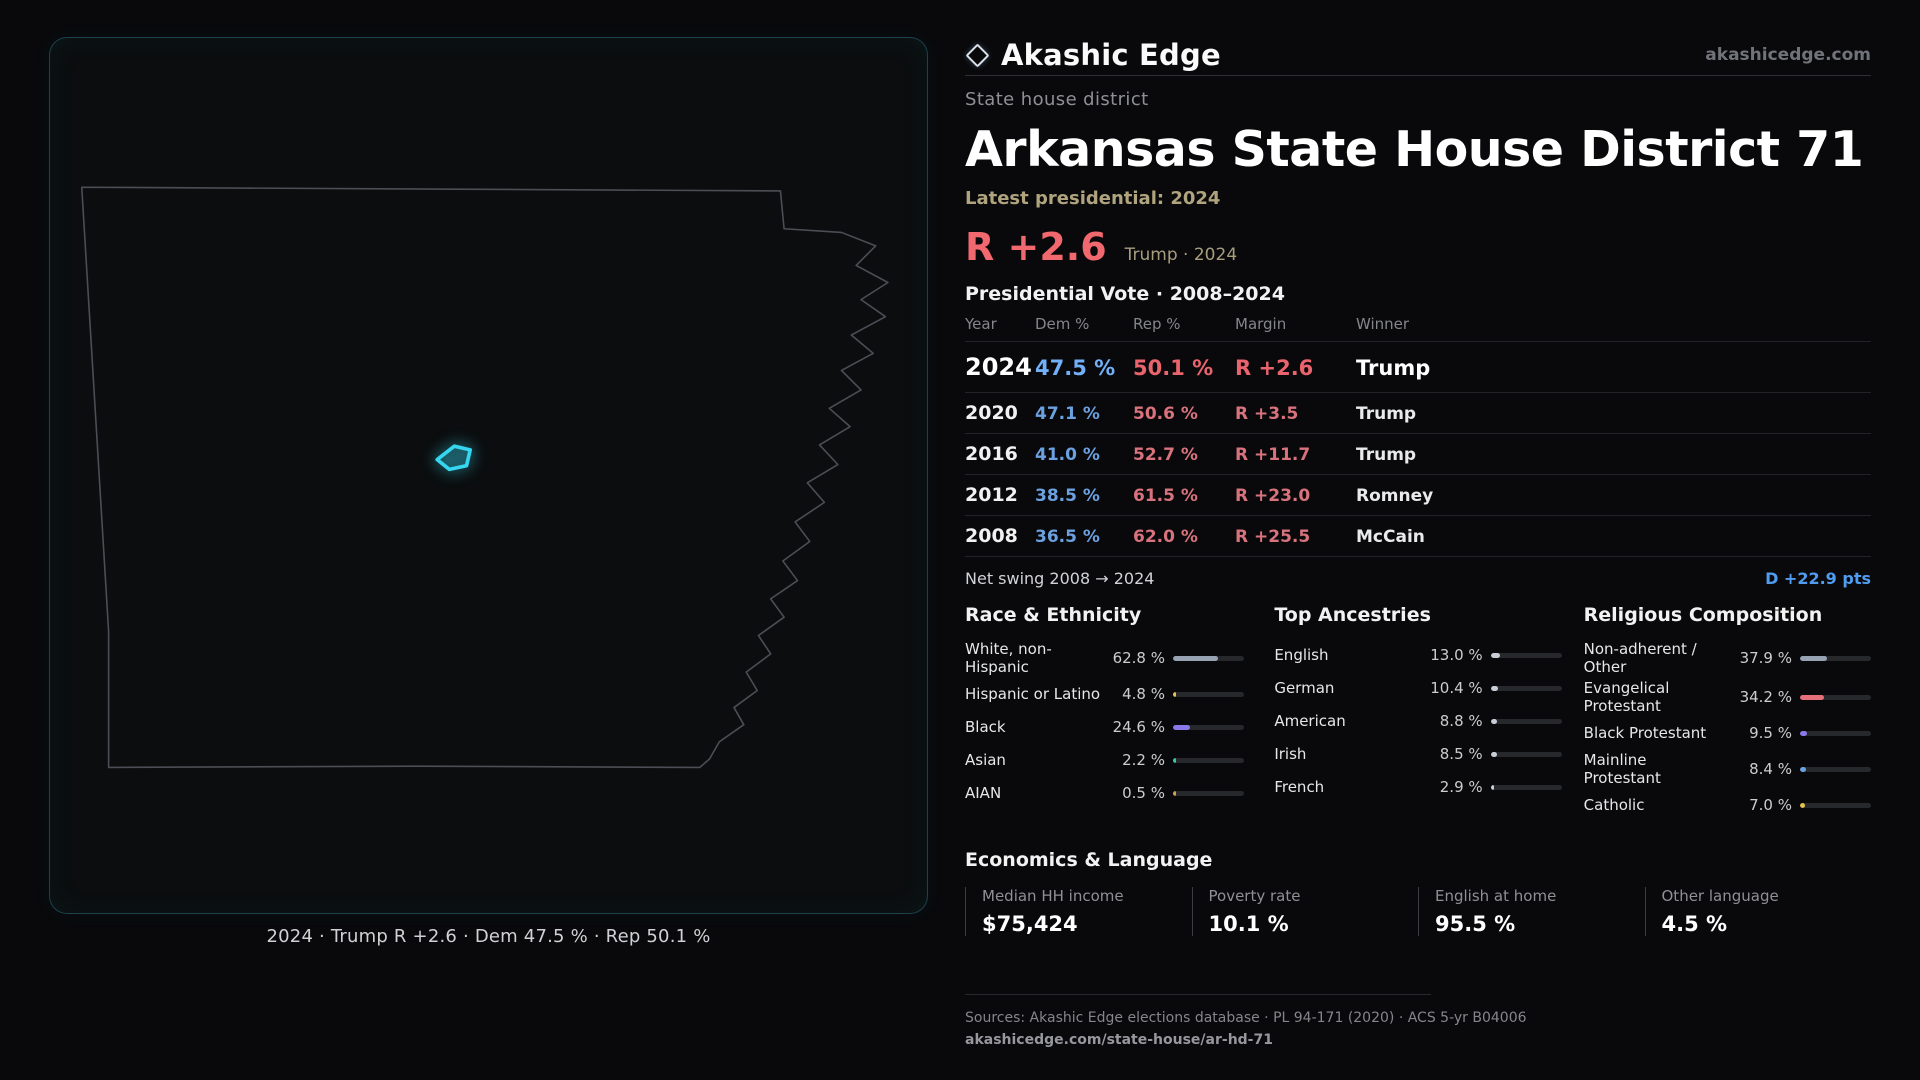  I want to click on col-dem: Dem %, so click(1062, 324).